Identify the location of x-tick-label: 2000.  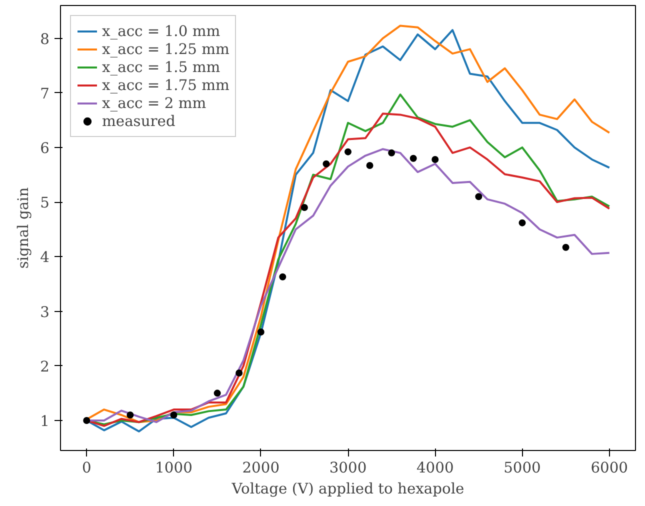
(261, 468).